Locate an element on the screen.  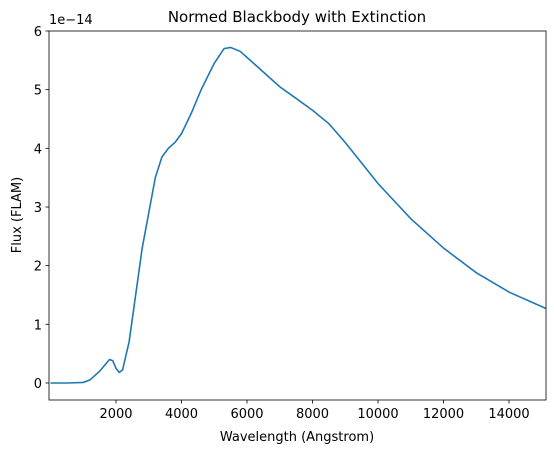
x-axis-label: Wavelength (Angstrom) is located at coordinates (297, 437).